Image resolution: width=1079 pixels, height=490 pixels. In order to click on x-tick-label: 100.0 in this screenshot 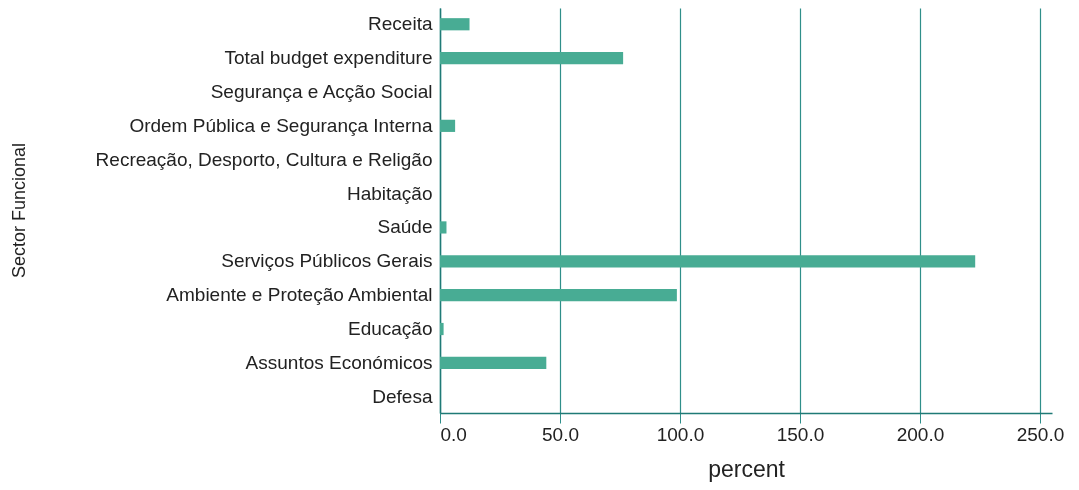, I will do `click(680, 434)`.